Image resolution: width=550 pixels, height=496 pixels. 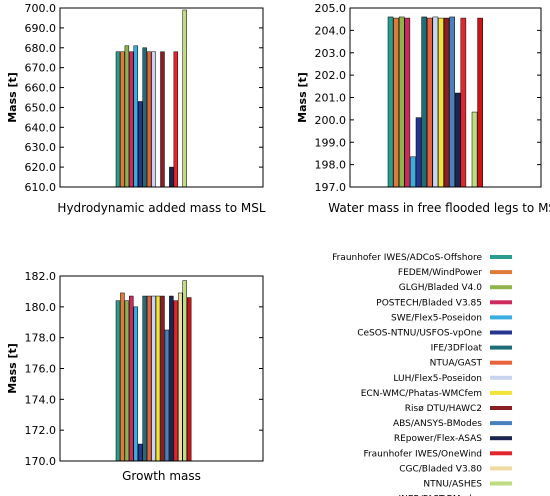 What do you see at coordinates (331, 98) in the screenshot?
I see `y-tick-label: 201.0` at bounding box center [331, 98].